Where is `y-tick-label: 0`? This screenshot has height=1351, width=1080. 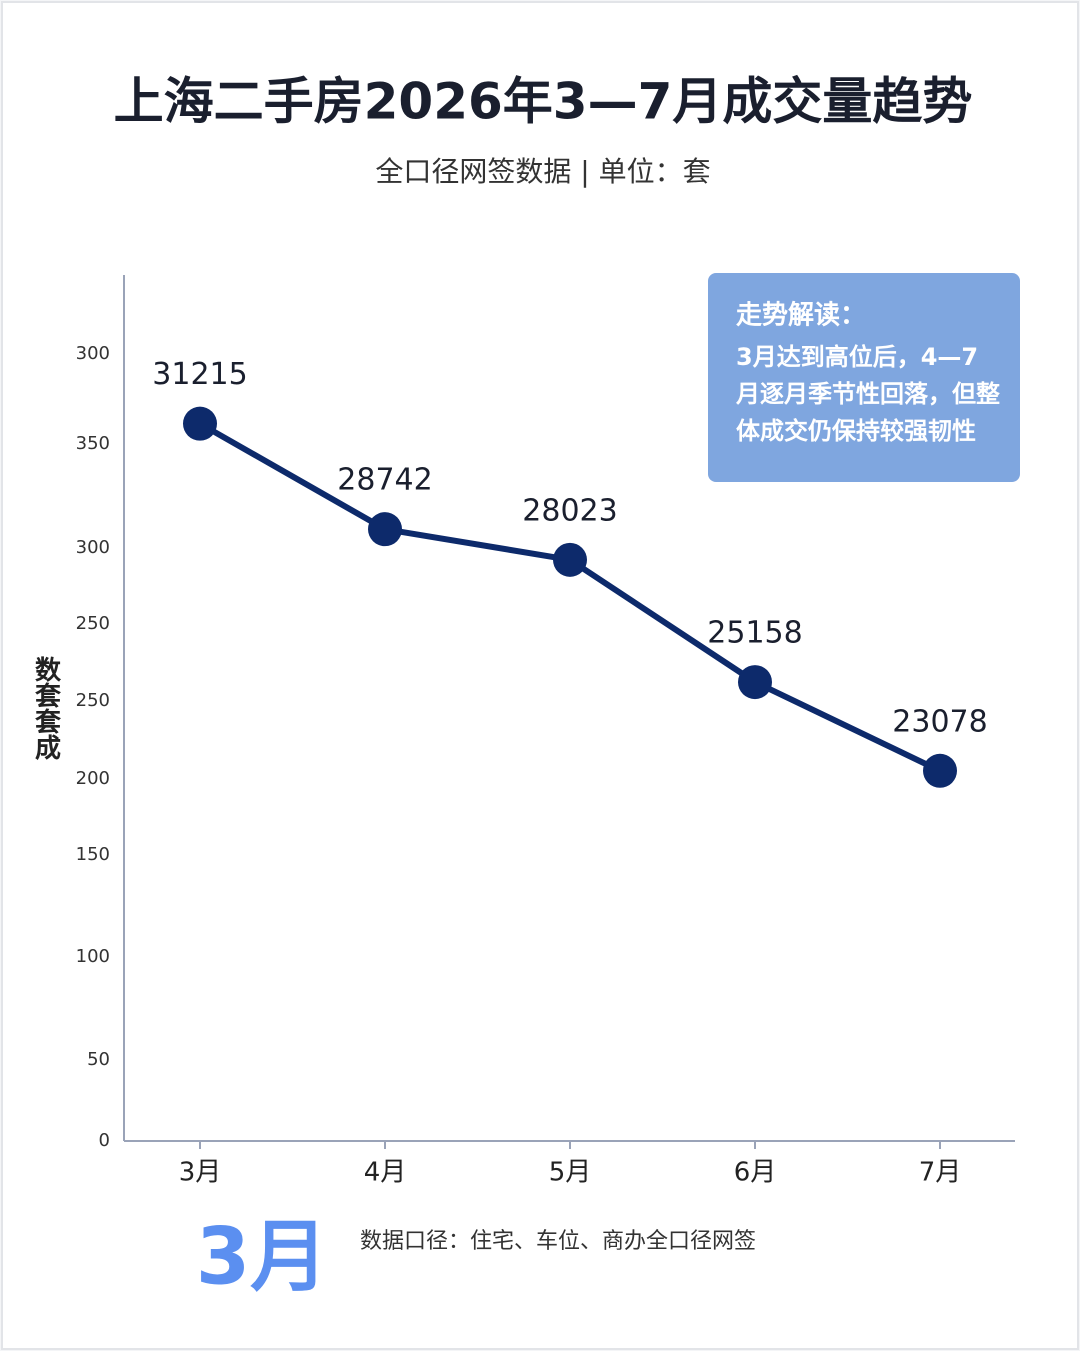 y-tick-label: 0 is located at coordinates (104, 1140).